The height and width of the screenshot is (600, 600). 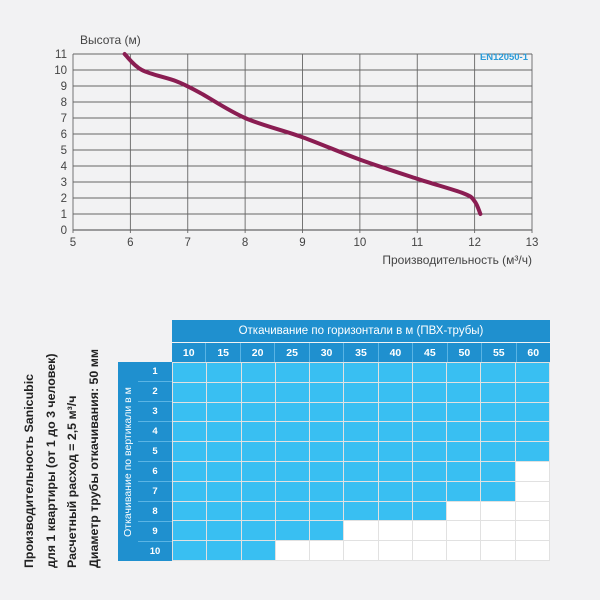 I want to click on x-tick-label: 8, so click(x=245, y=243).